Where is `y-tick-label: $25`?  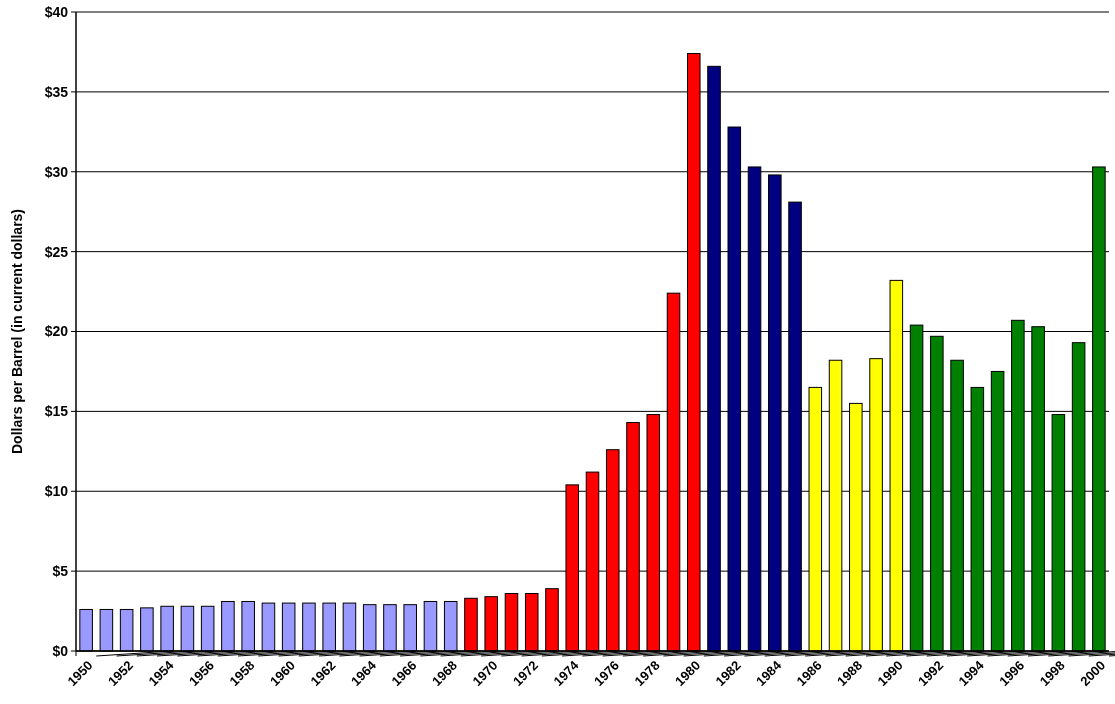
y-tick-label: $25 is located at coordinates (56, 251).